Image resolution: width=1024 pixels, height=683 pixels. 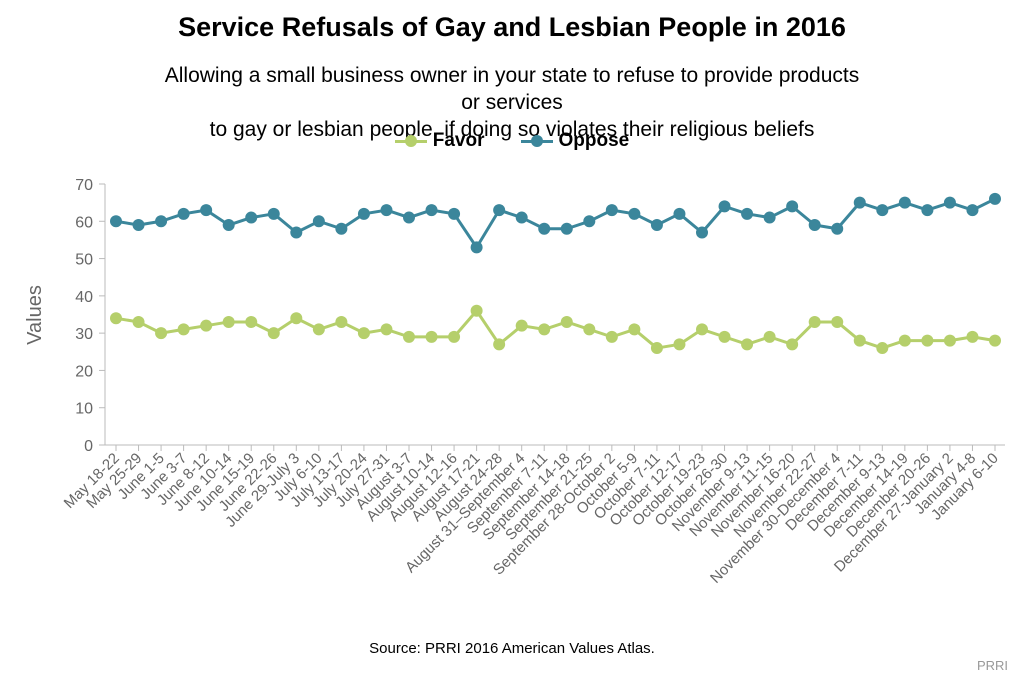 What do you see at coordinates (555, 329) in the screenshot?
I see `series-line-favor` at bounding box center [555, 329].